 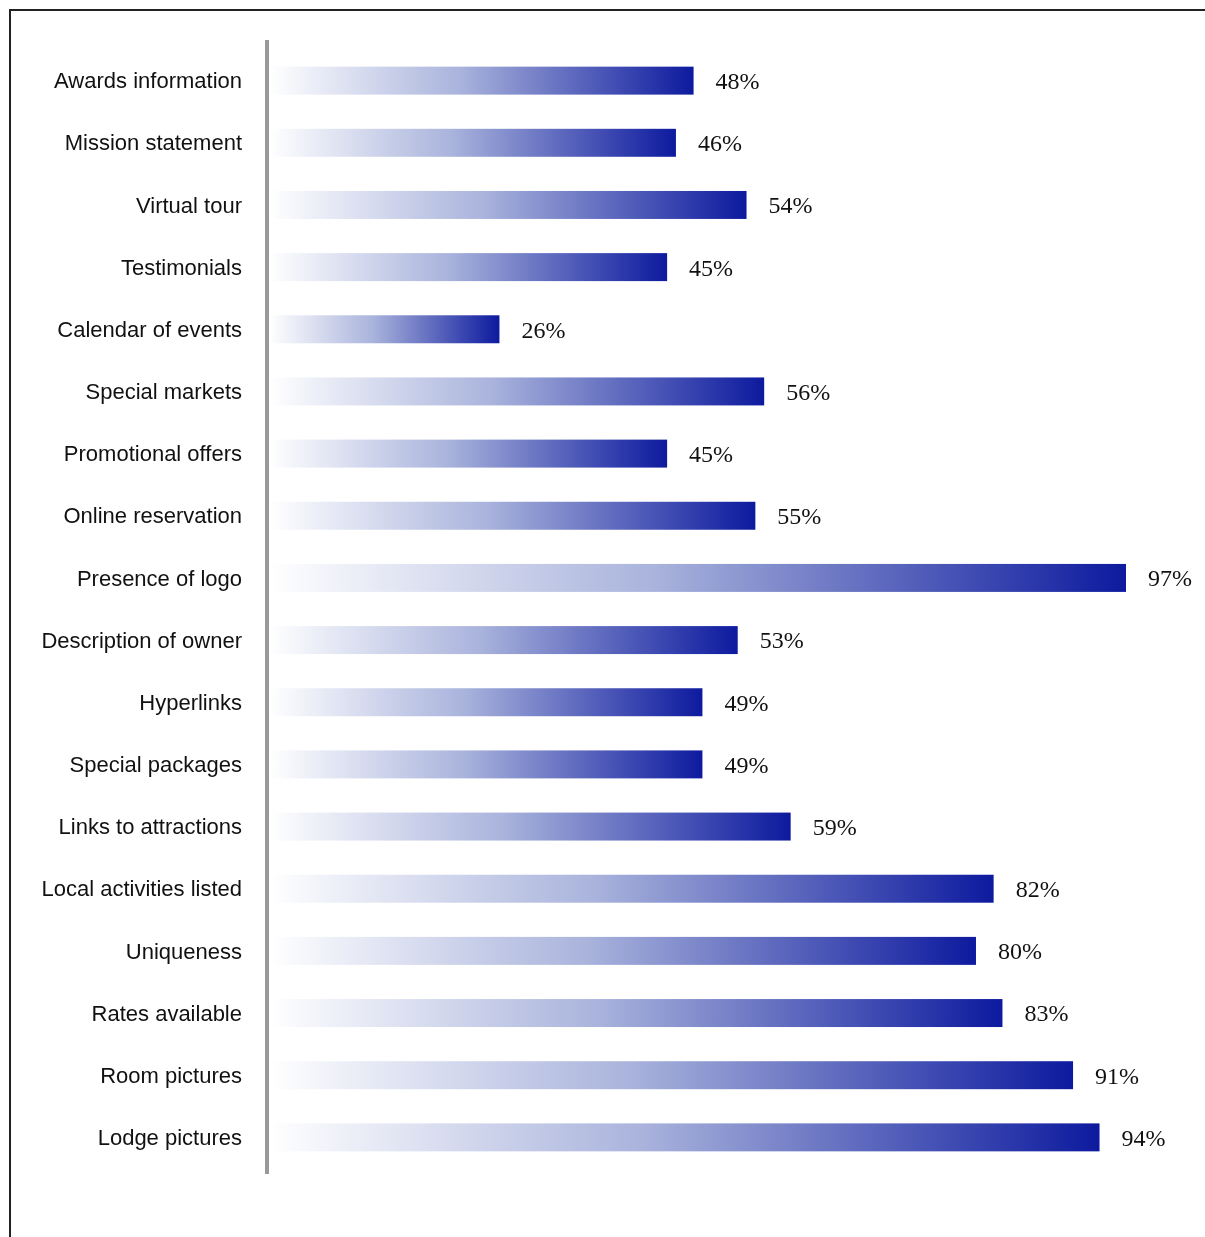 I want to click on y-tick-label: Calendar of events, so click(x=149, y=329).